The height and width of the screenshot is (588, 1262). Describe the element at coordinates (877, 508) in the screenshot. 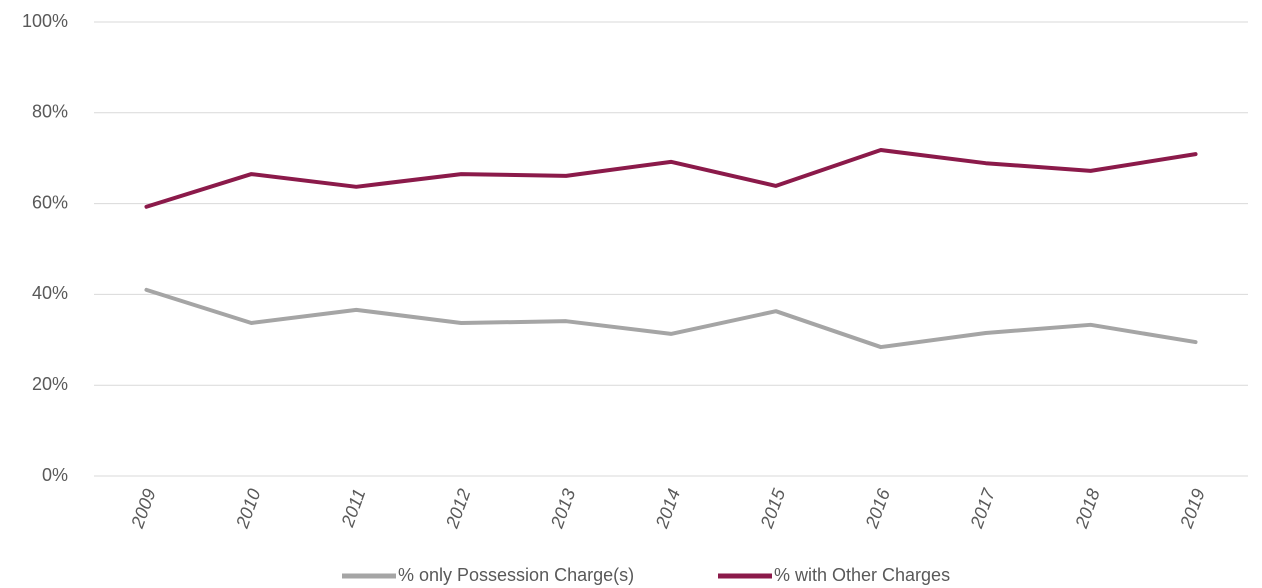

I see `x-tick-label: 2016` at that location.